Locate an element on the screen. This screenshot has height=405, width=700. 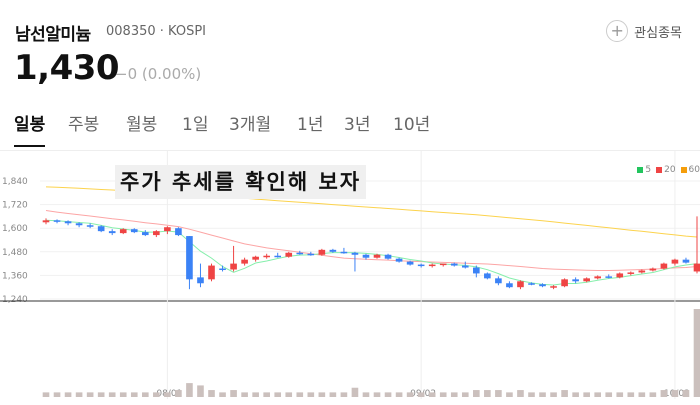
legend-ma5-swatch is located at coordinates (640, 169).